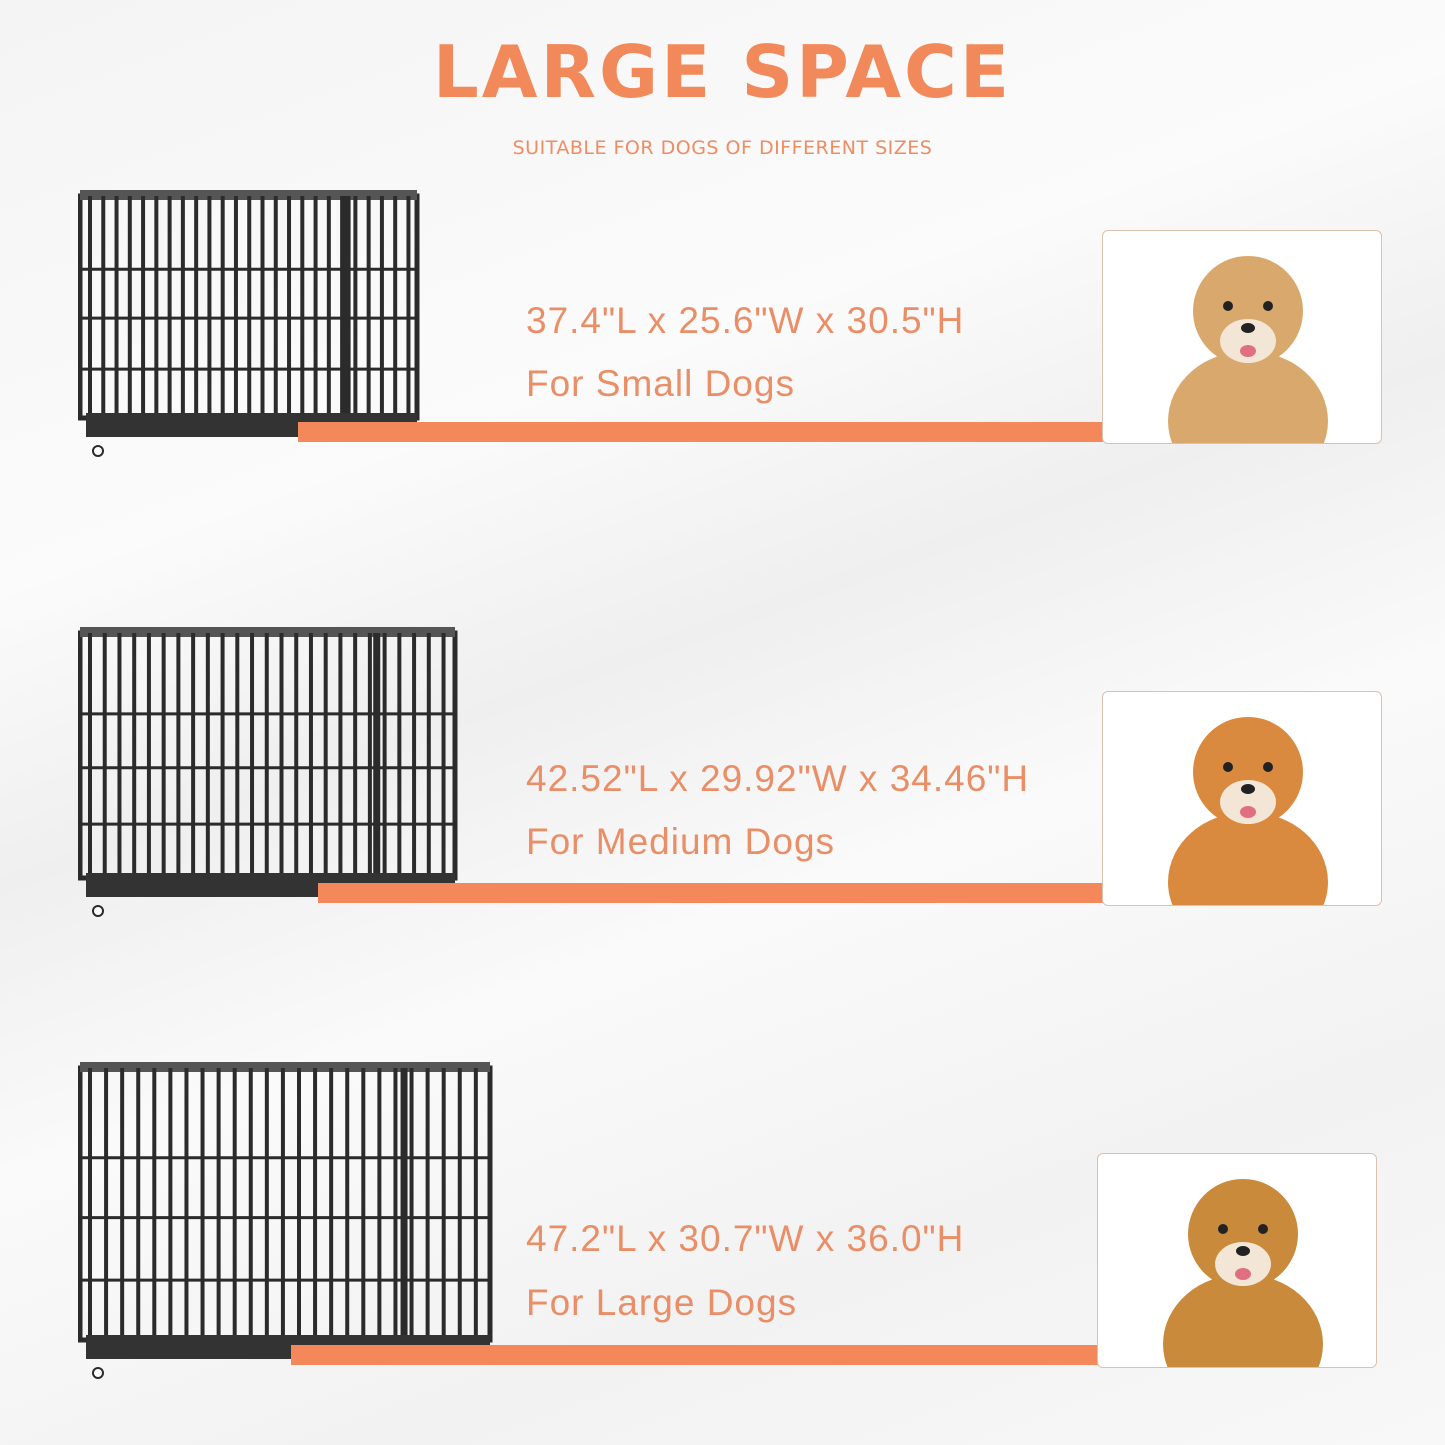 The width and height of the screenshot is (1445, 1445). What do you see at coordinates (1242, 337) in the screenshot?
I see `dog-photo-small` at bounding box center [1242, 337].